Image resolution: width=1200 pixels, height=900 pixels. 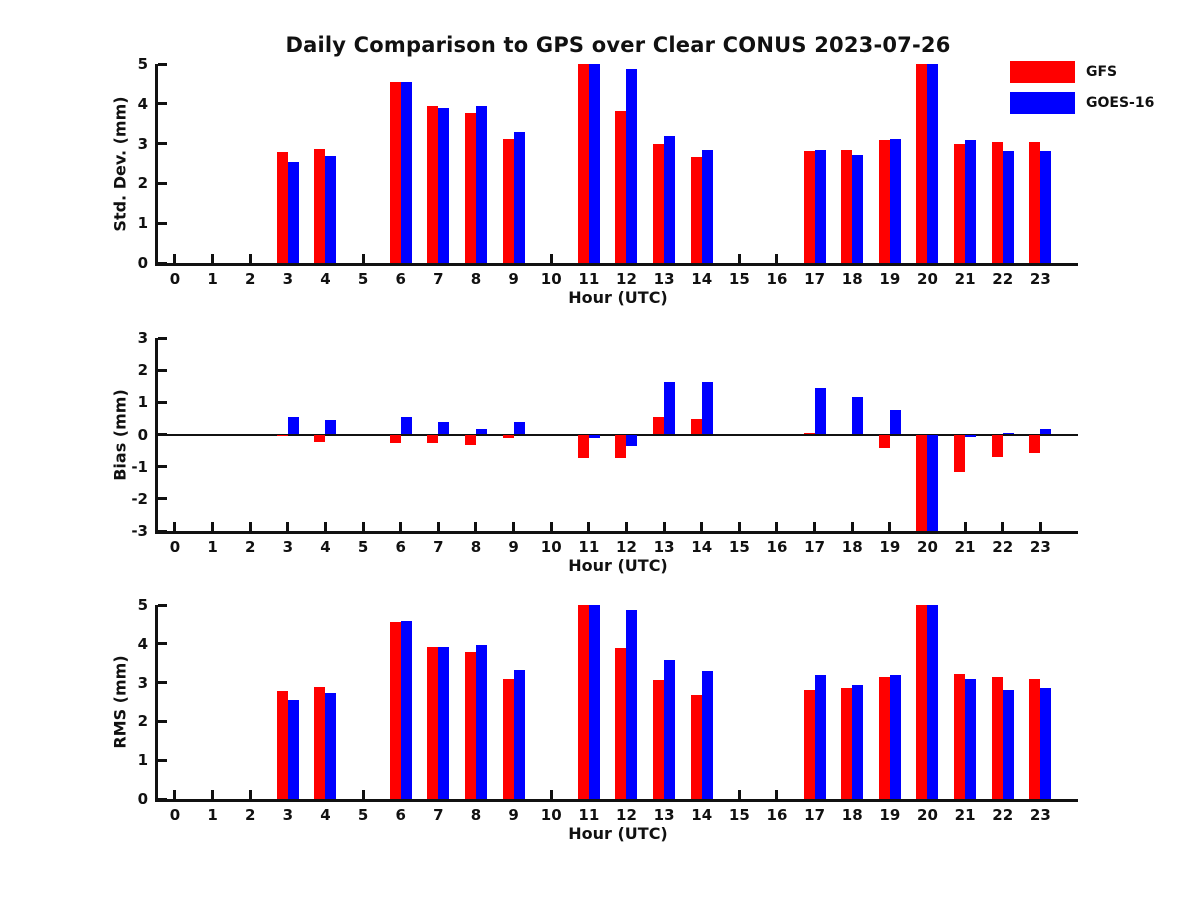 What do you see at coordinates (325, 815) in the screenshot?
I see `x-tick-label: 4` at bounding box center [325, 815].